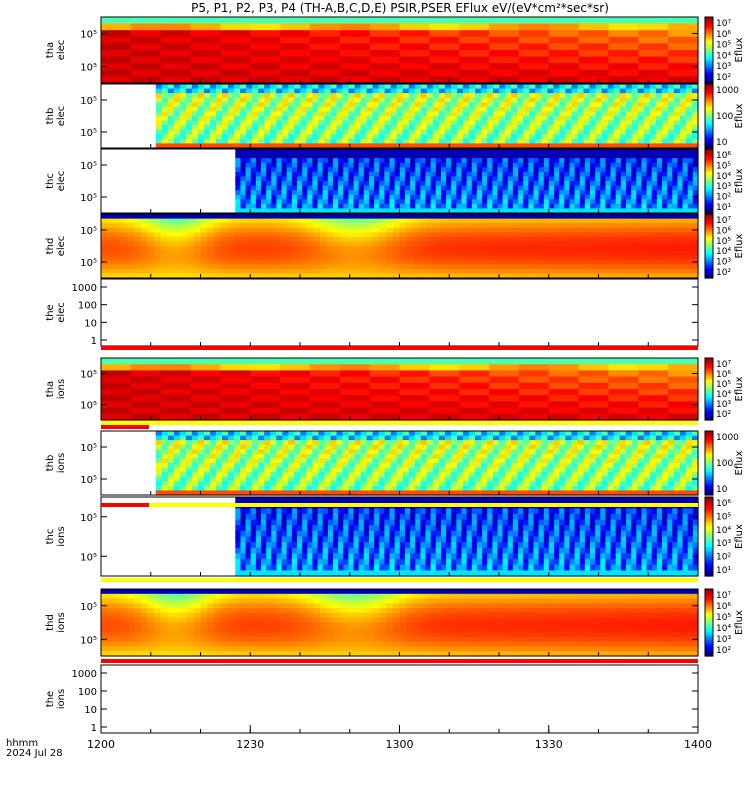 Image resolution: width=750 pixels, height=800 pixels. I want to click on y-tick-label: 10⁵, so click(88, 68).